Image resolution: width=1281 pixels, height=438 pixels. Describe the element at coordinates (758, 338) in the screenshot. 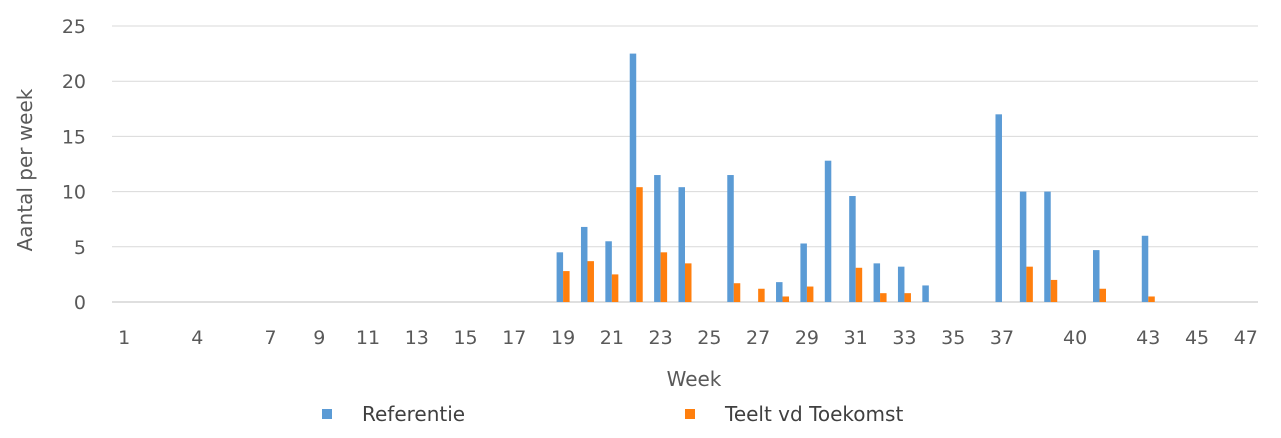

I see `x-tick-label: 27` at that location.